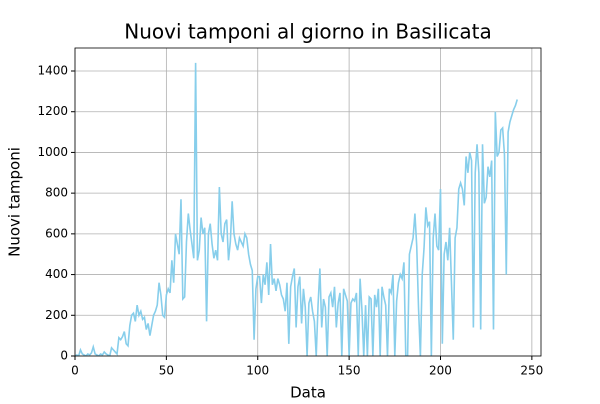 The width and height of the screenshot is (600, 404). What do you see at coordinates (56, 193) in the screenshot?
I see `y-tick-label: 800` at bounding box center [56, 193].